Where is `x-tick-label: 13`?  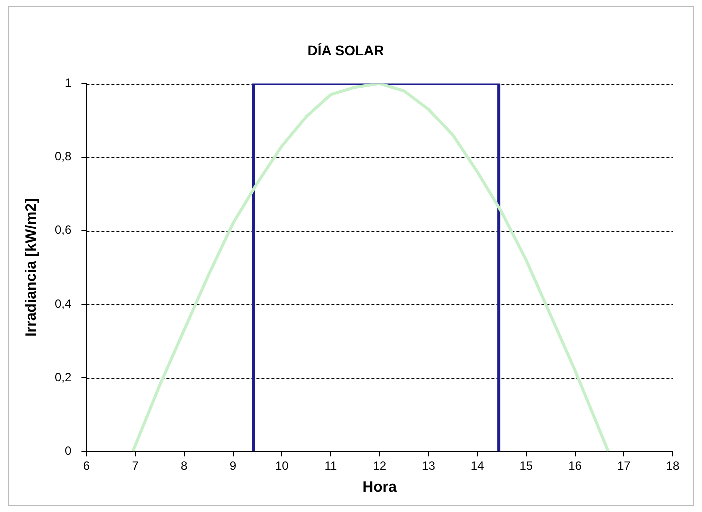
x-tick-label: 13 is located at coordinates (429, 466).